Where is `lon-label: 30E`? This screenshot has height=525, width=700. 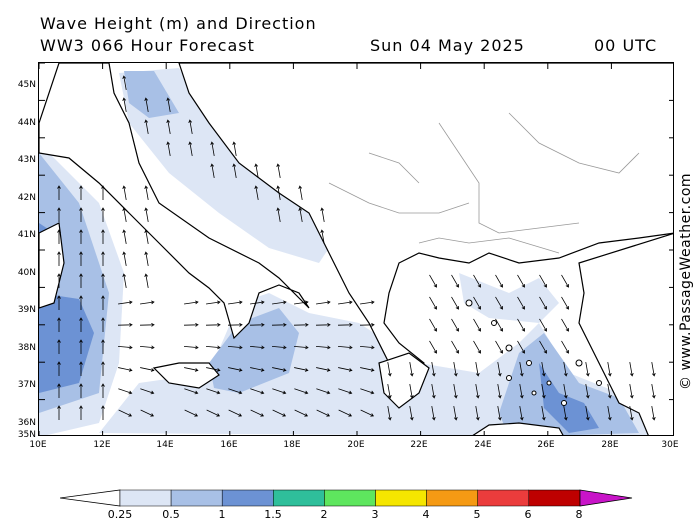
lon-label: 30E is located at coordinates (670, 445).